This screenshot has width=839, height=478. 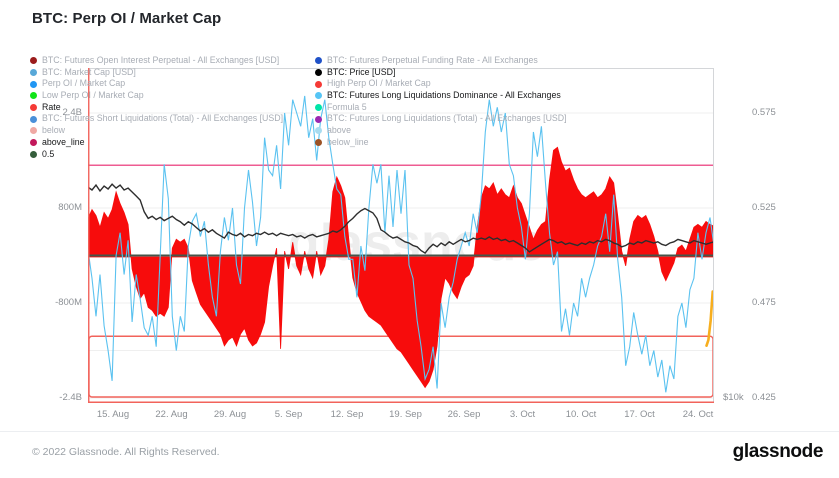 I want to click on x-axis-tick: 5. Sep, so click(x=288, y=414).